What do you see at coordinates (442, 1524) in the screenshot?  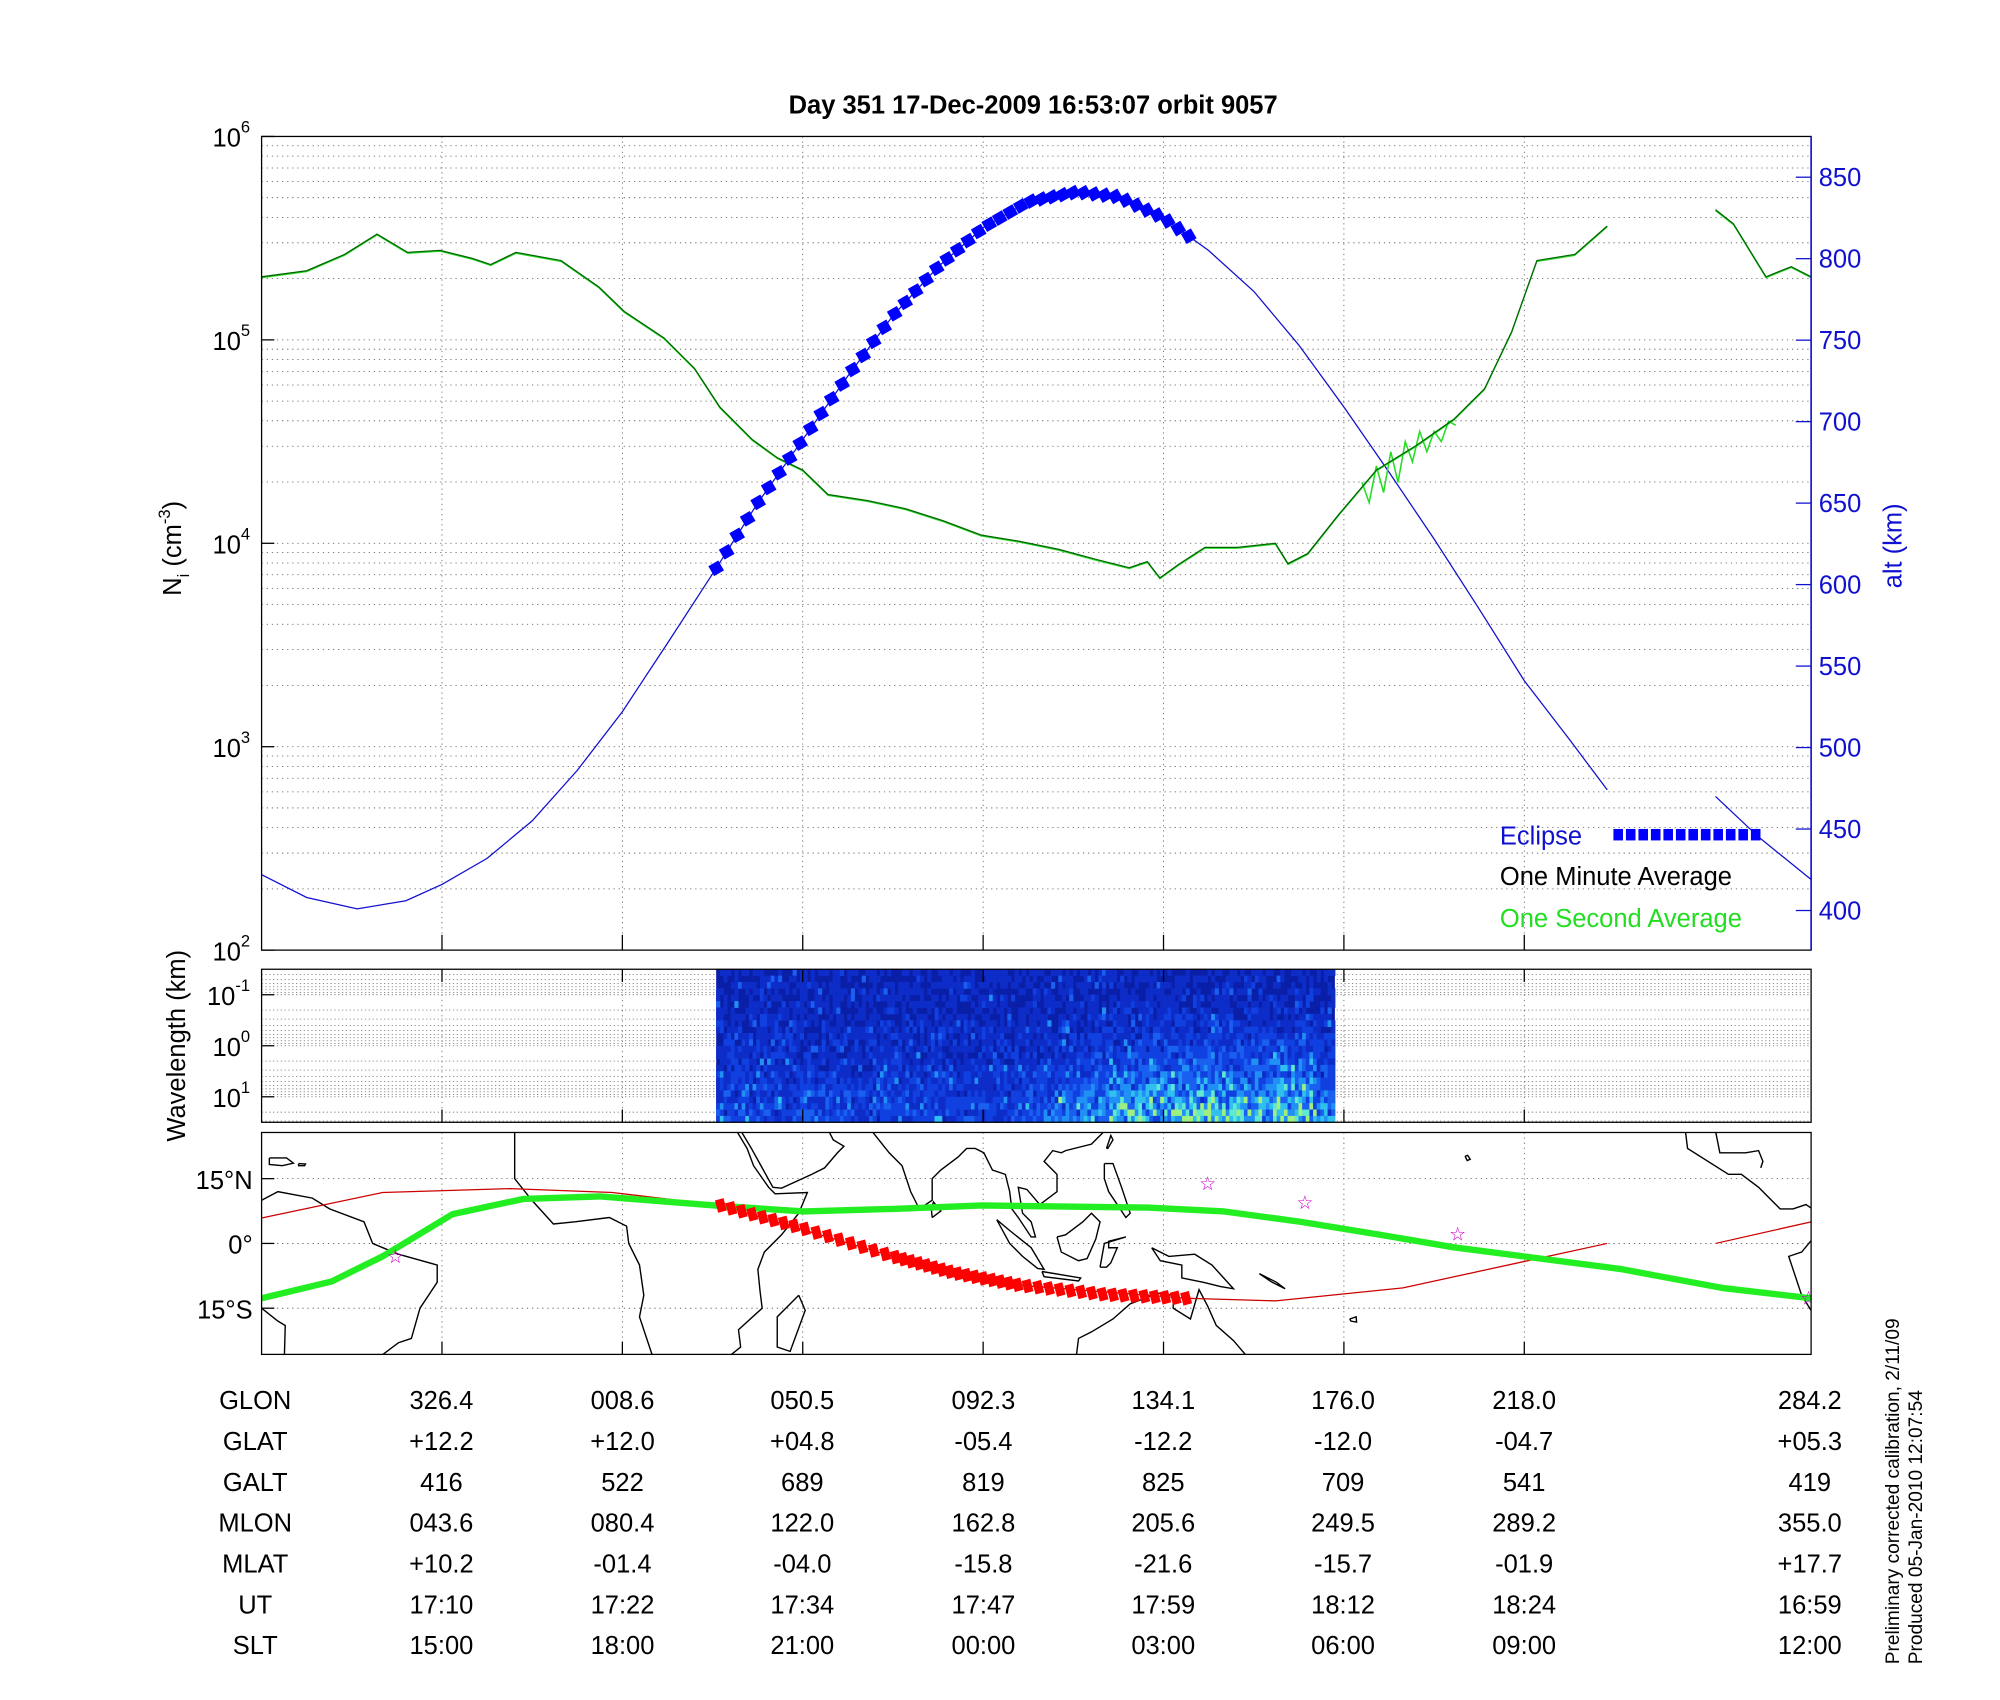 I see `table-cell: 043.6` at bounding box center [442, 1524].